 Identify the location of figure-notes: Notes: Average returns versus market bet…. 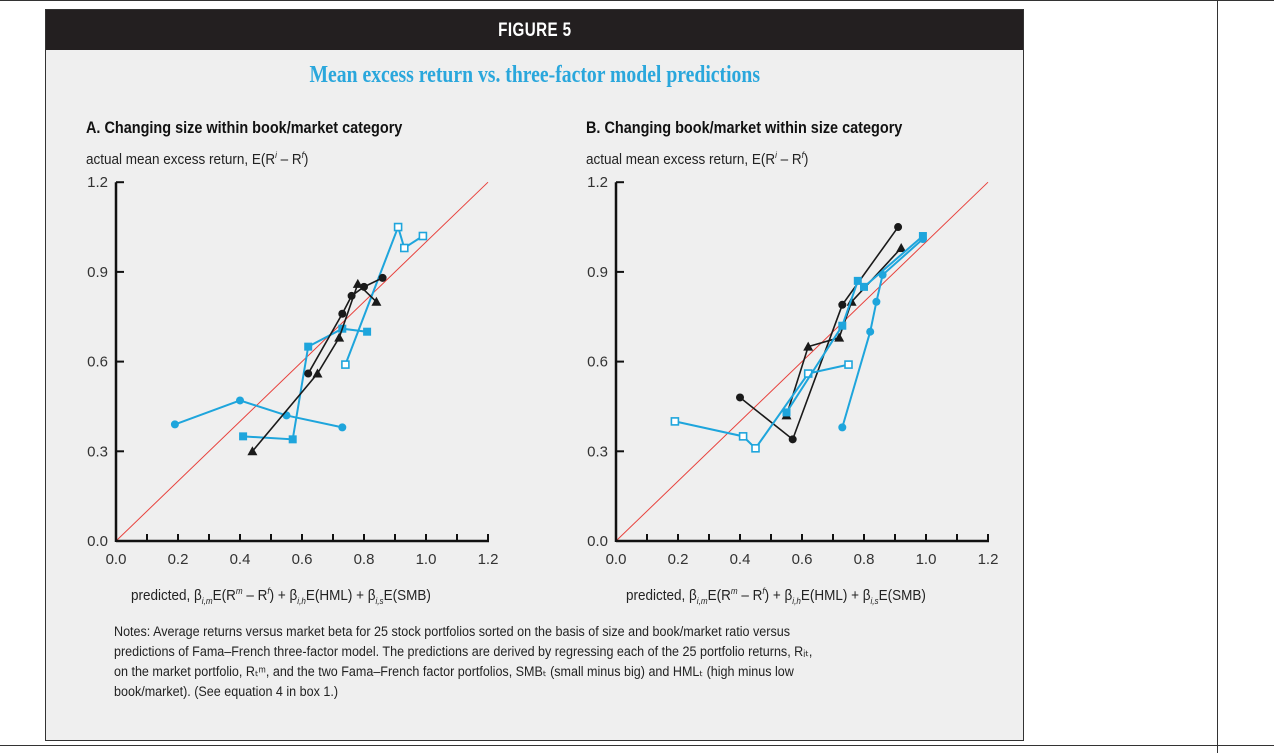
(463, 661).